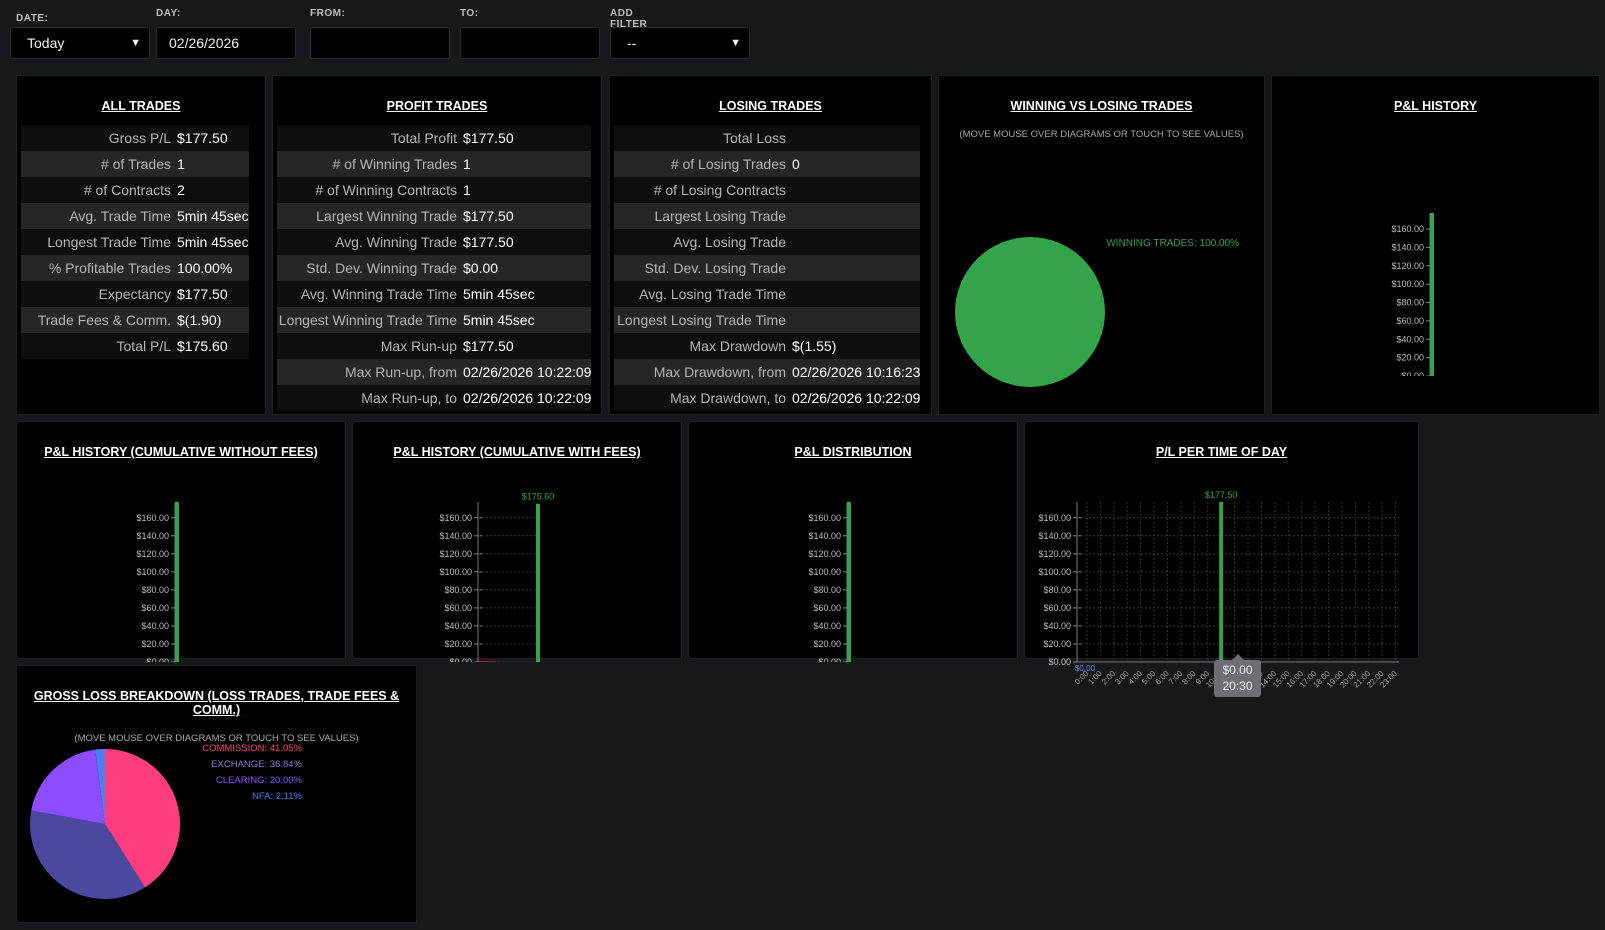 This screenshot has height=930, width=1605. What do you see at coordinates (370, 268) in the screenshot?
I see `stat-label: Std. Dev. Winning Trade` at bounding box center [370, 268].